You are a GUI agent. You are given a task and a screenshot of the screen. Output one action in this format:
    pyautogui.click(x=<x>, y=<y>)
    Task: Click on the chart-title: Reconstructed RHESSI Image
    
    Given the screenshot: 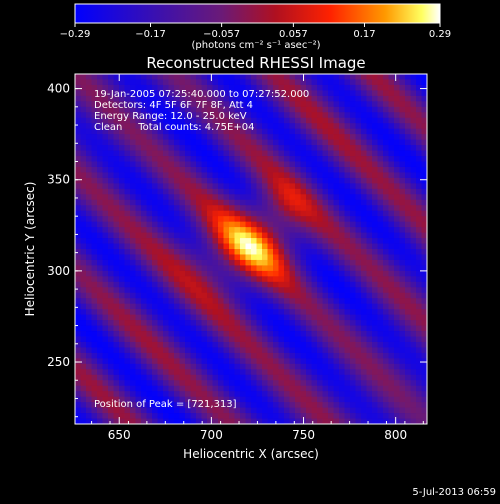 What is the action you would take?
    pyautogui.click(x=255, y=63)
    